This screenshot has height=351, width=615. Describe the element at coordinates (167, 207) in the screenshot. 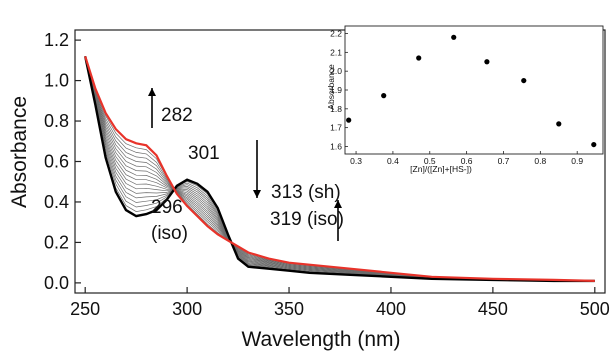

I see `isosbestic-label-296: 296` at that location.